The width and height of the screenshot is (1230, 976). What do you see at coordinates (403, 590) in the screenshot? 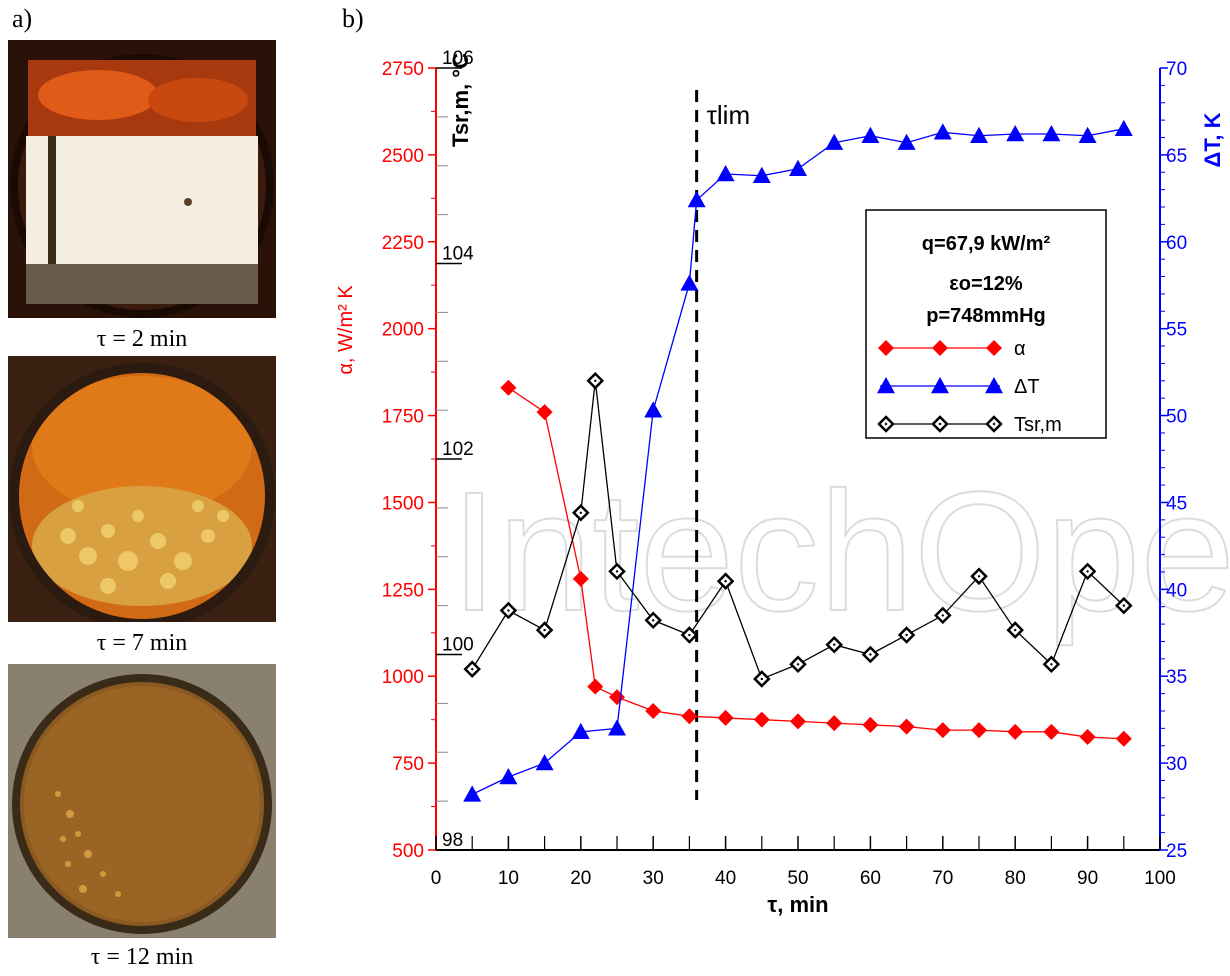
I see `alpha-tick-label: 1250` at bounding box center [403, 590].